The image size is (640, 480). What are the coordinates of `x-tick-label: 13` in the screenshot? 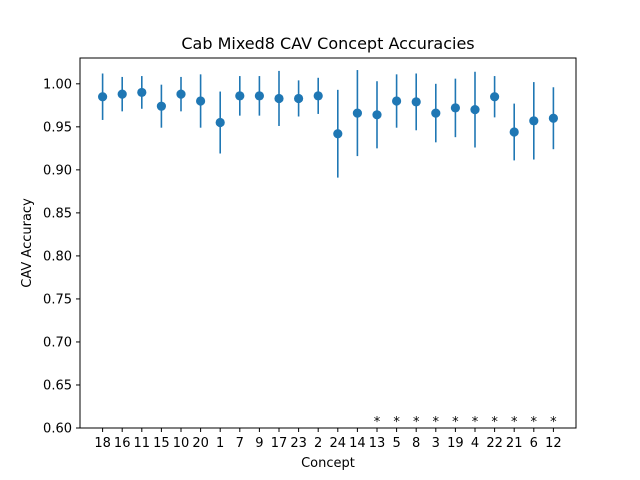 It's located at (377, 443).